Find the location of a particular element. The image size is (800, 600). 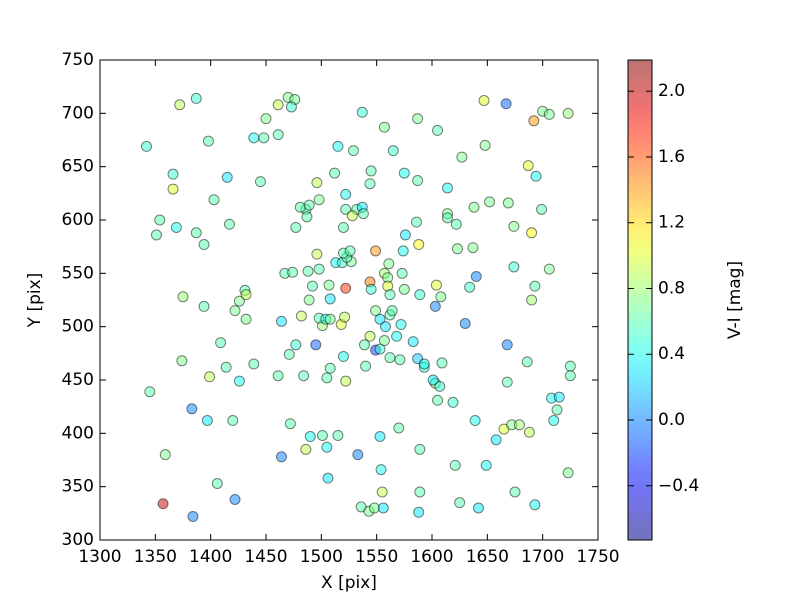

y-axis-label: Y [pix] is located at coordinates (35, 301).